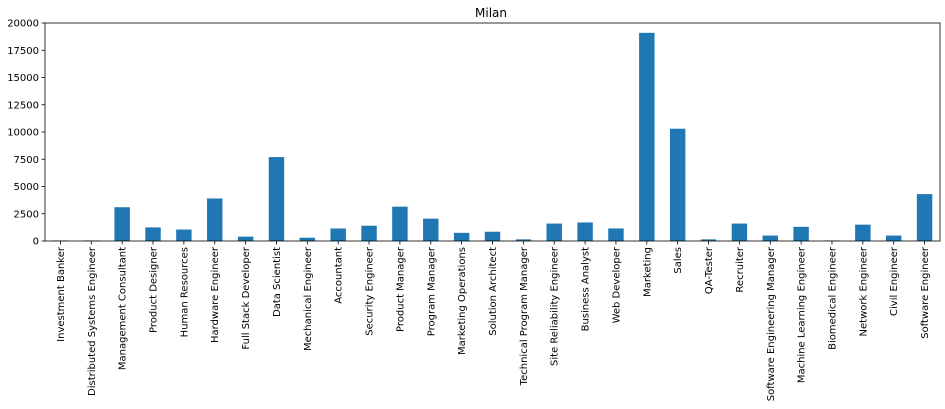 This screenshot has width=945, height=409. Describe the element at coordinates (894, 281) in the screenshot. I see `x-tick-label: Civil Engineer` at that location.